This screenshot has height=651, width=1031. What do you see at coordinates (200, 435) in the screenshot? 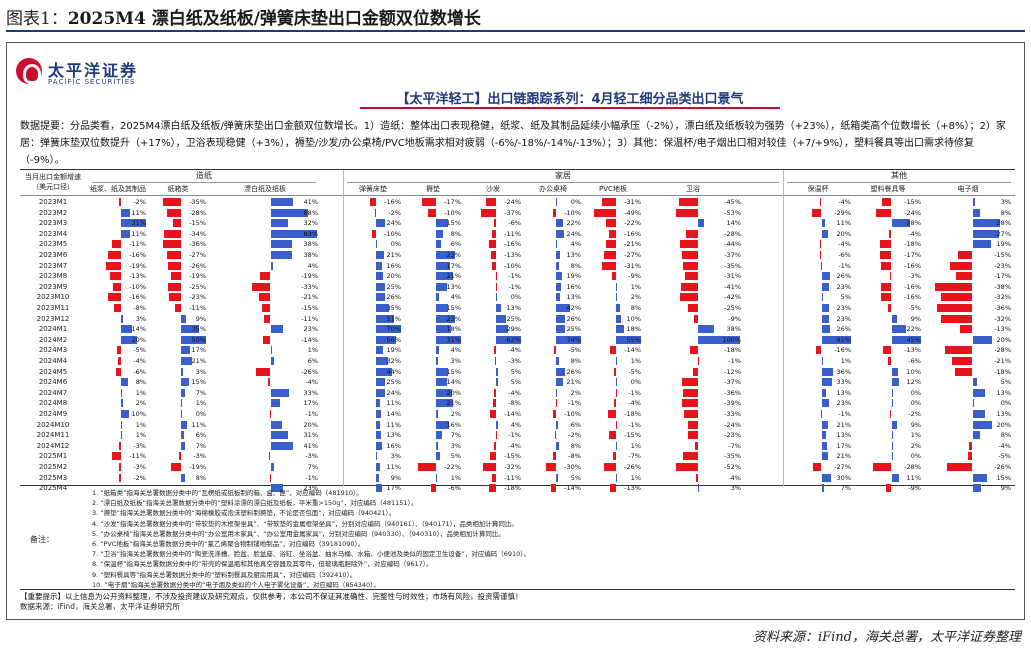
I see `data-label: 6%` at bounding box center [200, 435].